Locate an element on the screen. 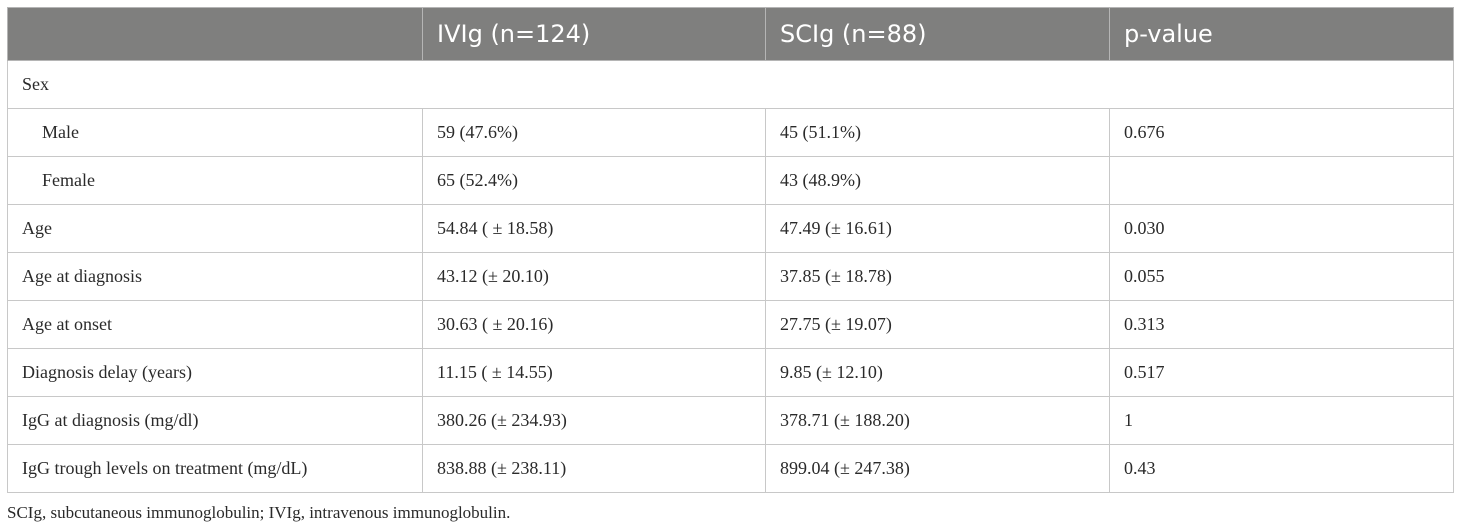  header-cell-p-value: p-value is located at coordinates (1281, 34).